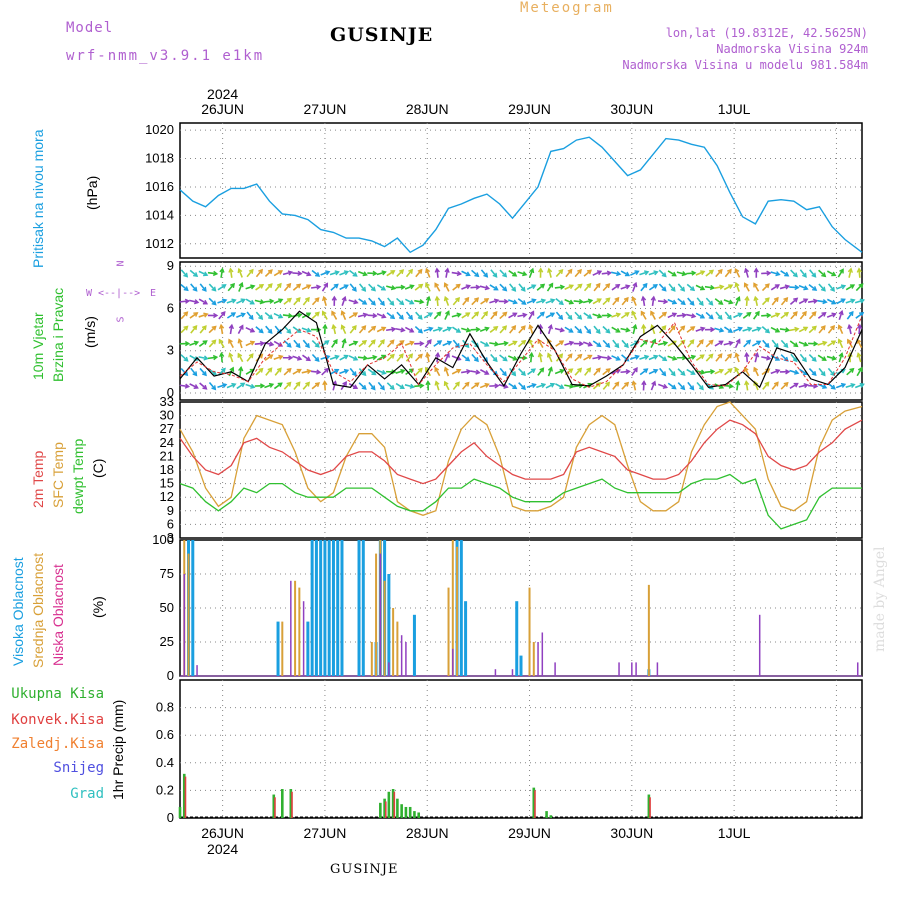 This screenshot has height=900, width=900. I want to click on ytick-label: 1014, so click(159, 214).